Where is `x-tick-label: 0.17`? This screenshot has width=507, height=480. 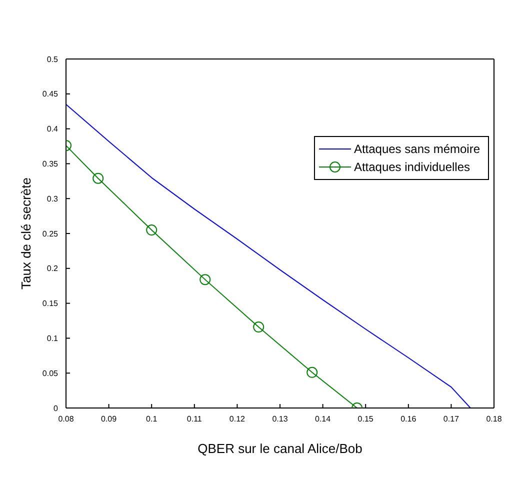 x-tick-label: 0.17 is located at coordinates (451, 419).